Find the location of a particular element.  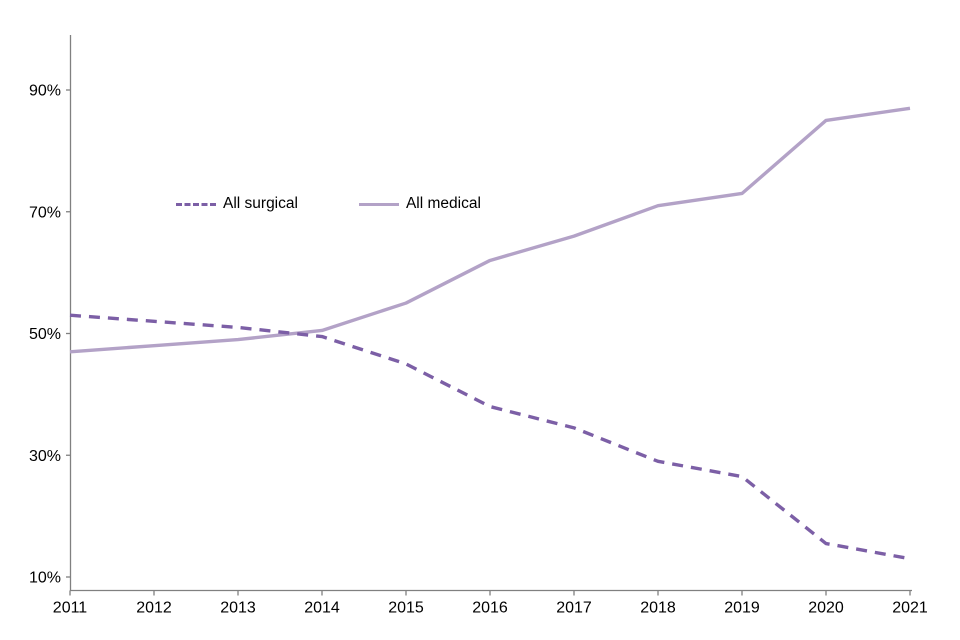

legend-item-all-medical: All medical is located at coordinates (419, 204).